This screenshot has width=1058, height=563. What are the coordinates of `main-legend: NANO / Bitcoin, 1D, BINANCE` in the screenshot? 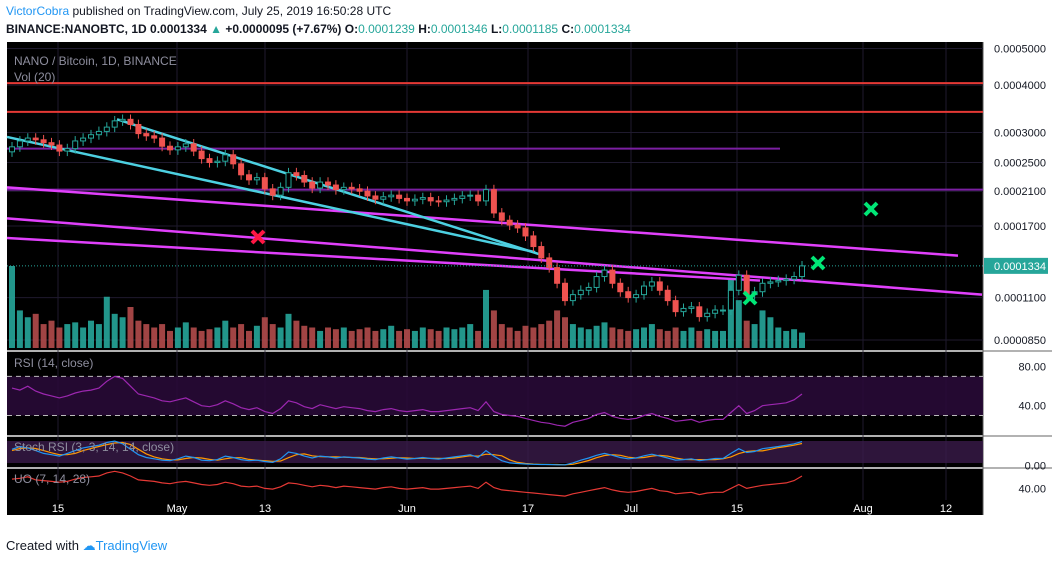 It's located at (95, 61).